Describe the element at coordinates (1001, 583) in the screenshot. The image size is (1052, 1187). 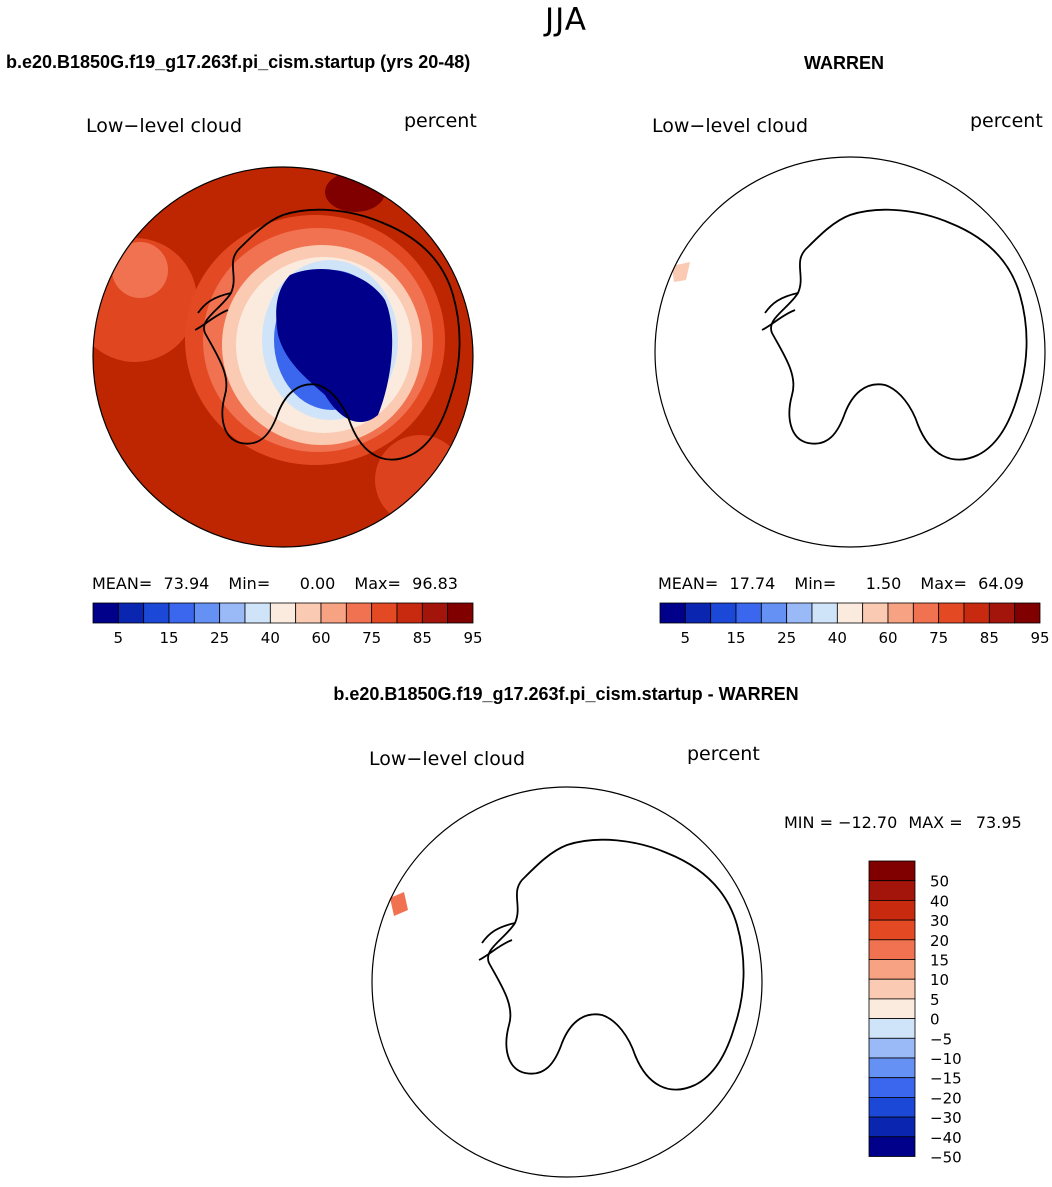
I see `obs-max-value: 64.09` at that location.